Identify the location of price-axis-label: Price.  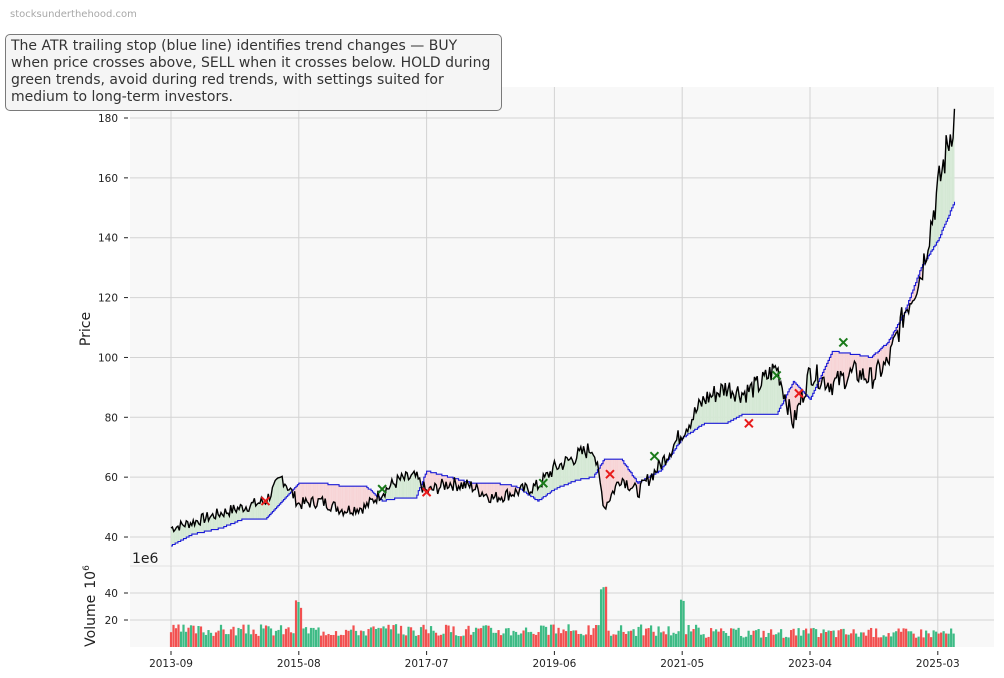
(86, 329).